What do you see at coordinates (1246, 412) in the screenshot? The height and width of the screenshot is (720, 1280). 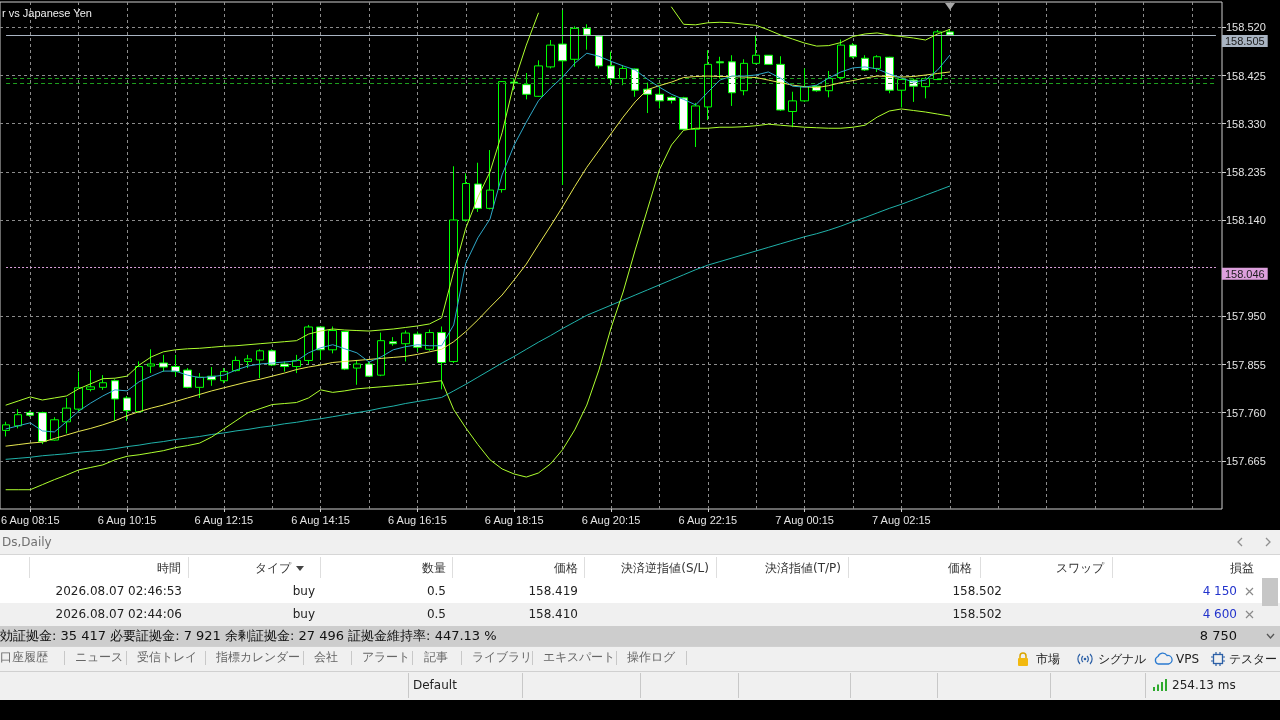 I see `y-tick-label: 157.760` at bounding box center [1246, 412].